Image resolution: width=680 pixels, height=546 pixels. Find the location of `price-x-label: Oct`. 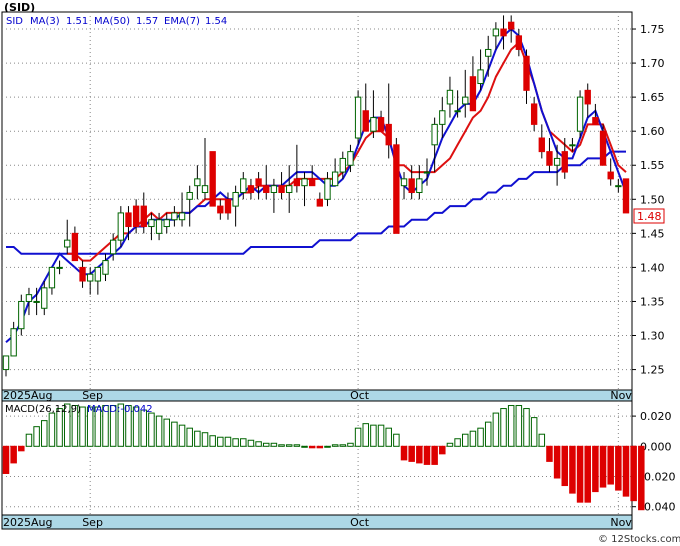

price-x-label: Oct is located at coordinates (360, 395).